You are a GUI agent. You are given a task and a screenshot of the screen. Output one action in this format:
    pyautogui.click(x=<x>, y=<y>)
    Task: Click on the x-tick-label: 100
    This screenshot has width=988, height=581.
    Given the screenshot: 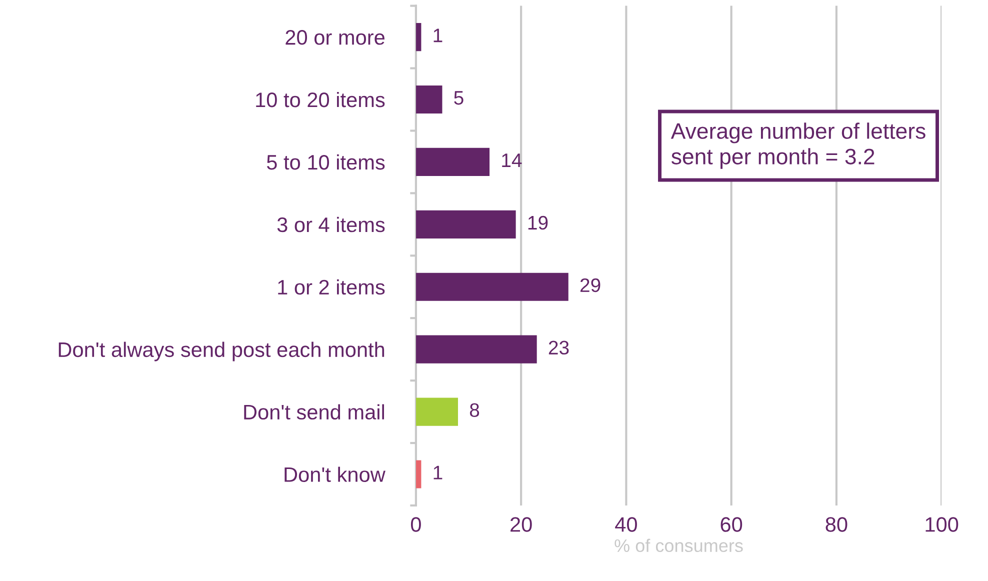 What is the action you would take?
    pyautogui.click(x=942, y=524)
    